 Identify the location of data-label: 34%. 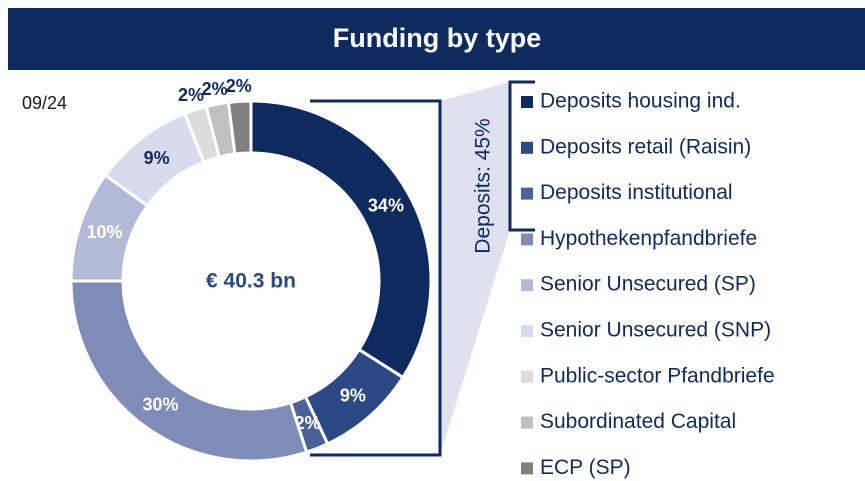
(386, 206).